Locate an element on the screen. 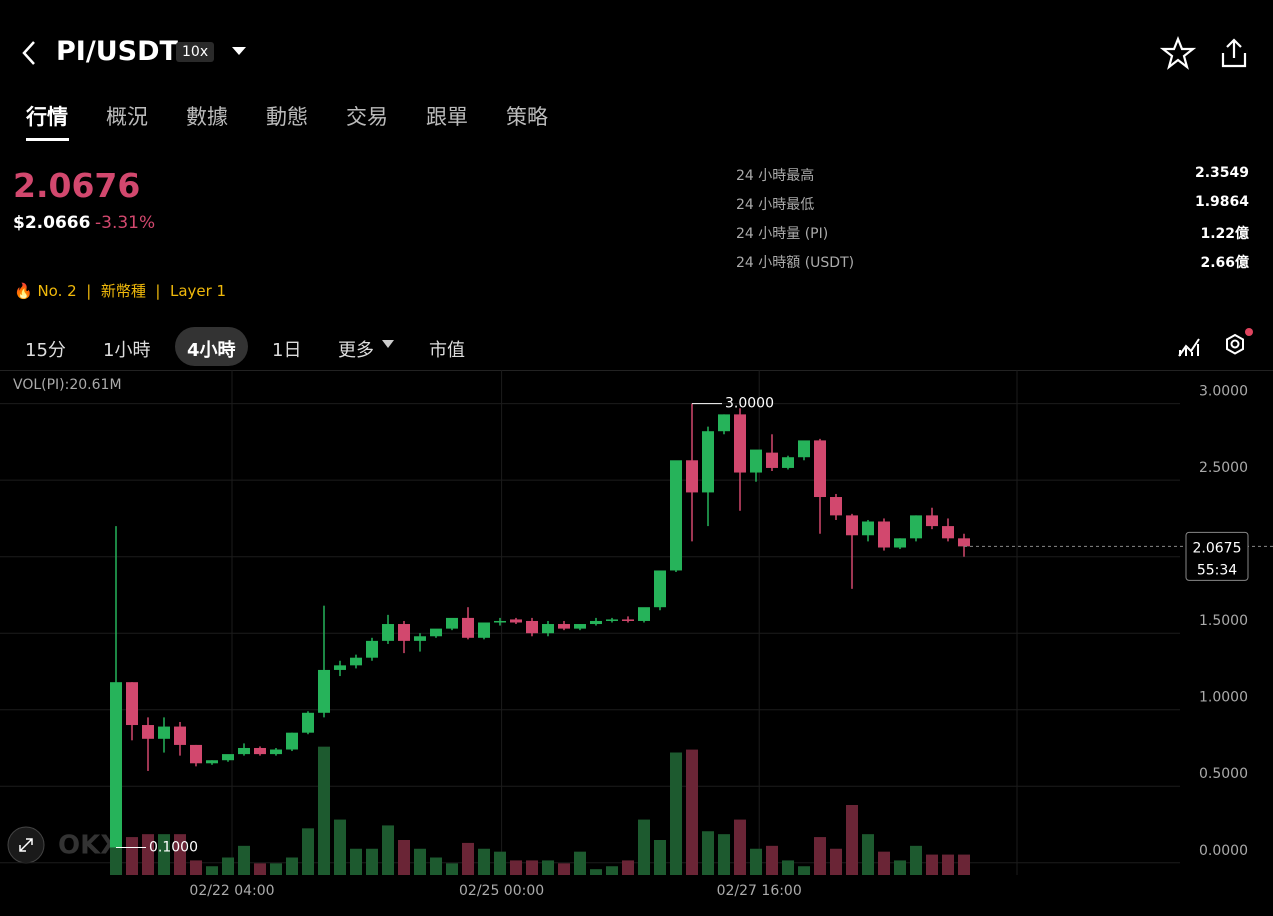 The width and height of the screenshot is (1273, 916). interval-active-bg is located at coordinates (211, 346).